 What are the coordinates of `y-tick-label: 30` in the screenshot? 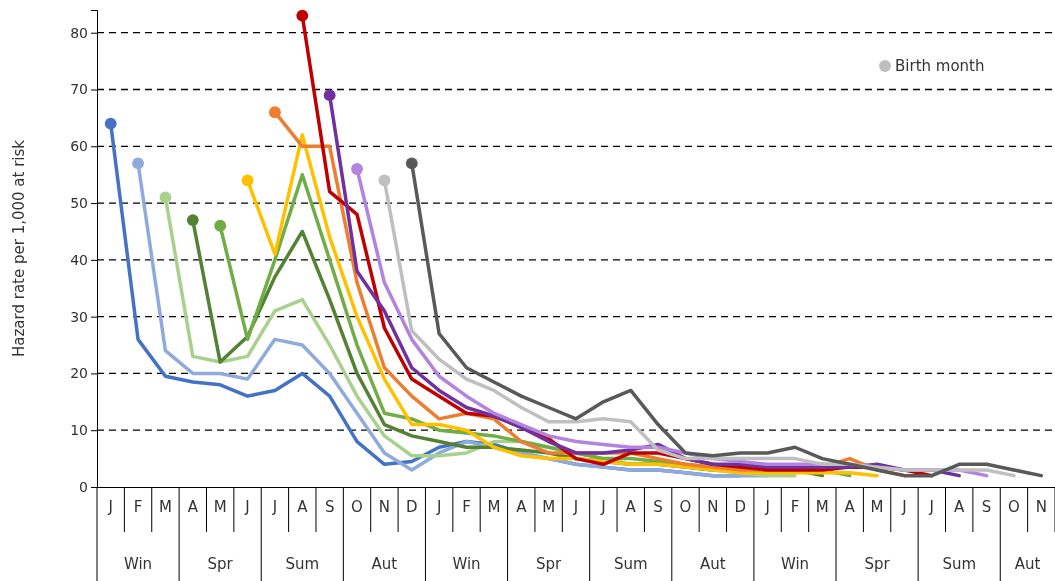 It's located at (79, 316).